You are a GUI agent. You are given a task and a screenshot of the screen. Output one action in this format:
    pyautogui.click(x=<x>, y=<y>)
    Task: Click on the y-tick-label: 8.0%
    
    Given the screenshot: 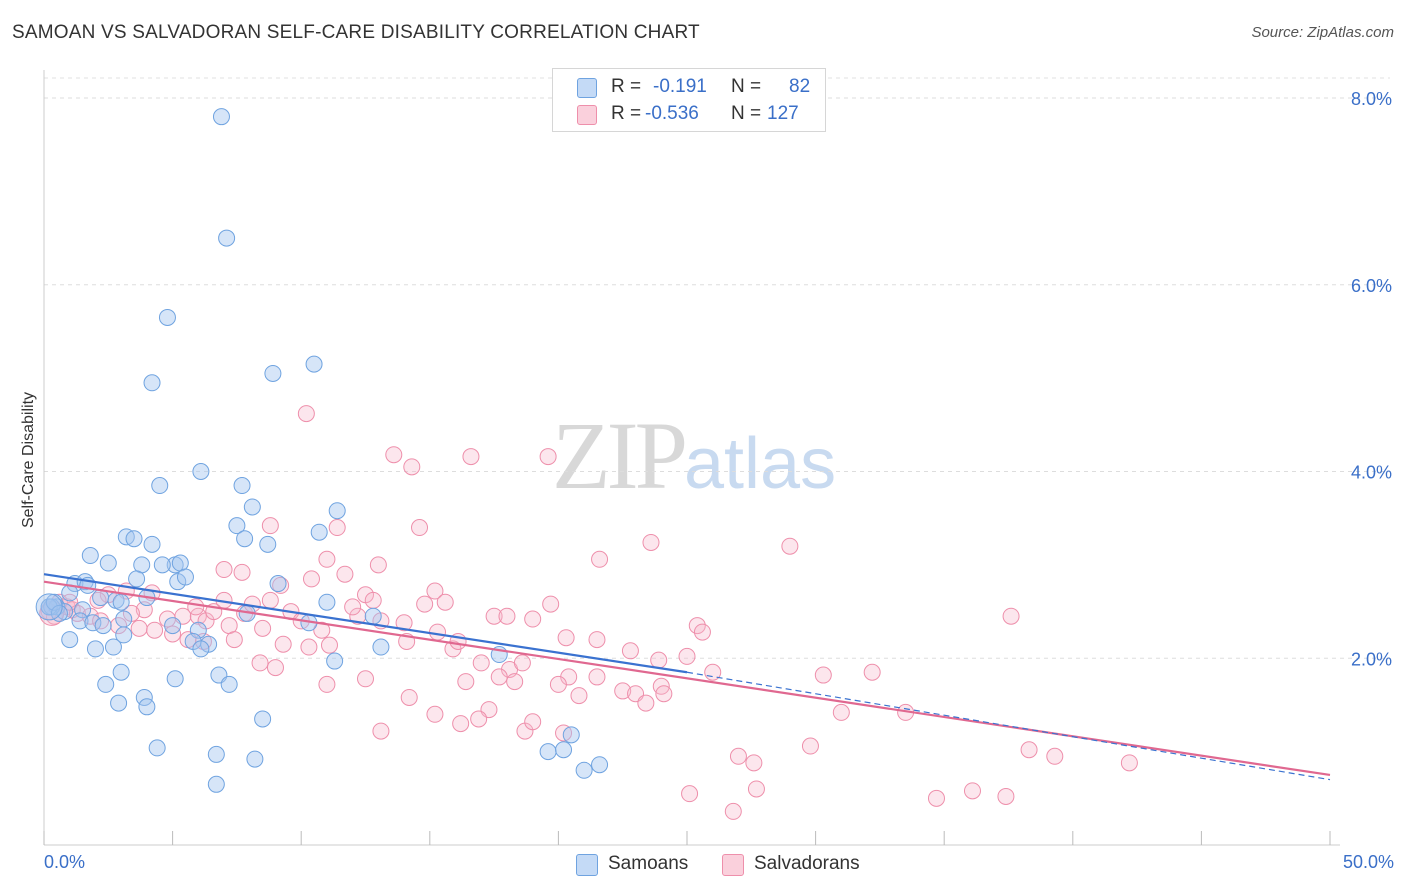 What is the action you would take?
    pyautogui.click(x=1371, y=99)
    